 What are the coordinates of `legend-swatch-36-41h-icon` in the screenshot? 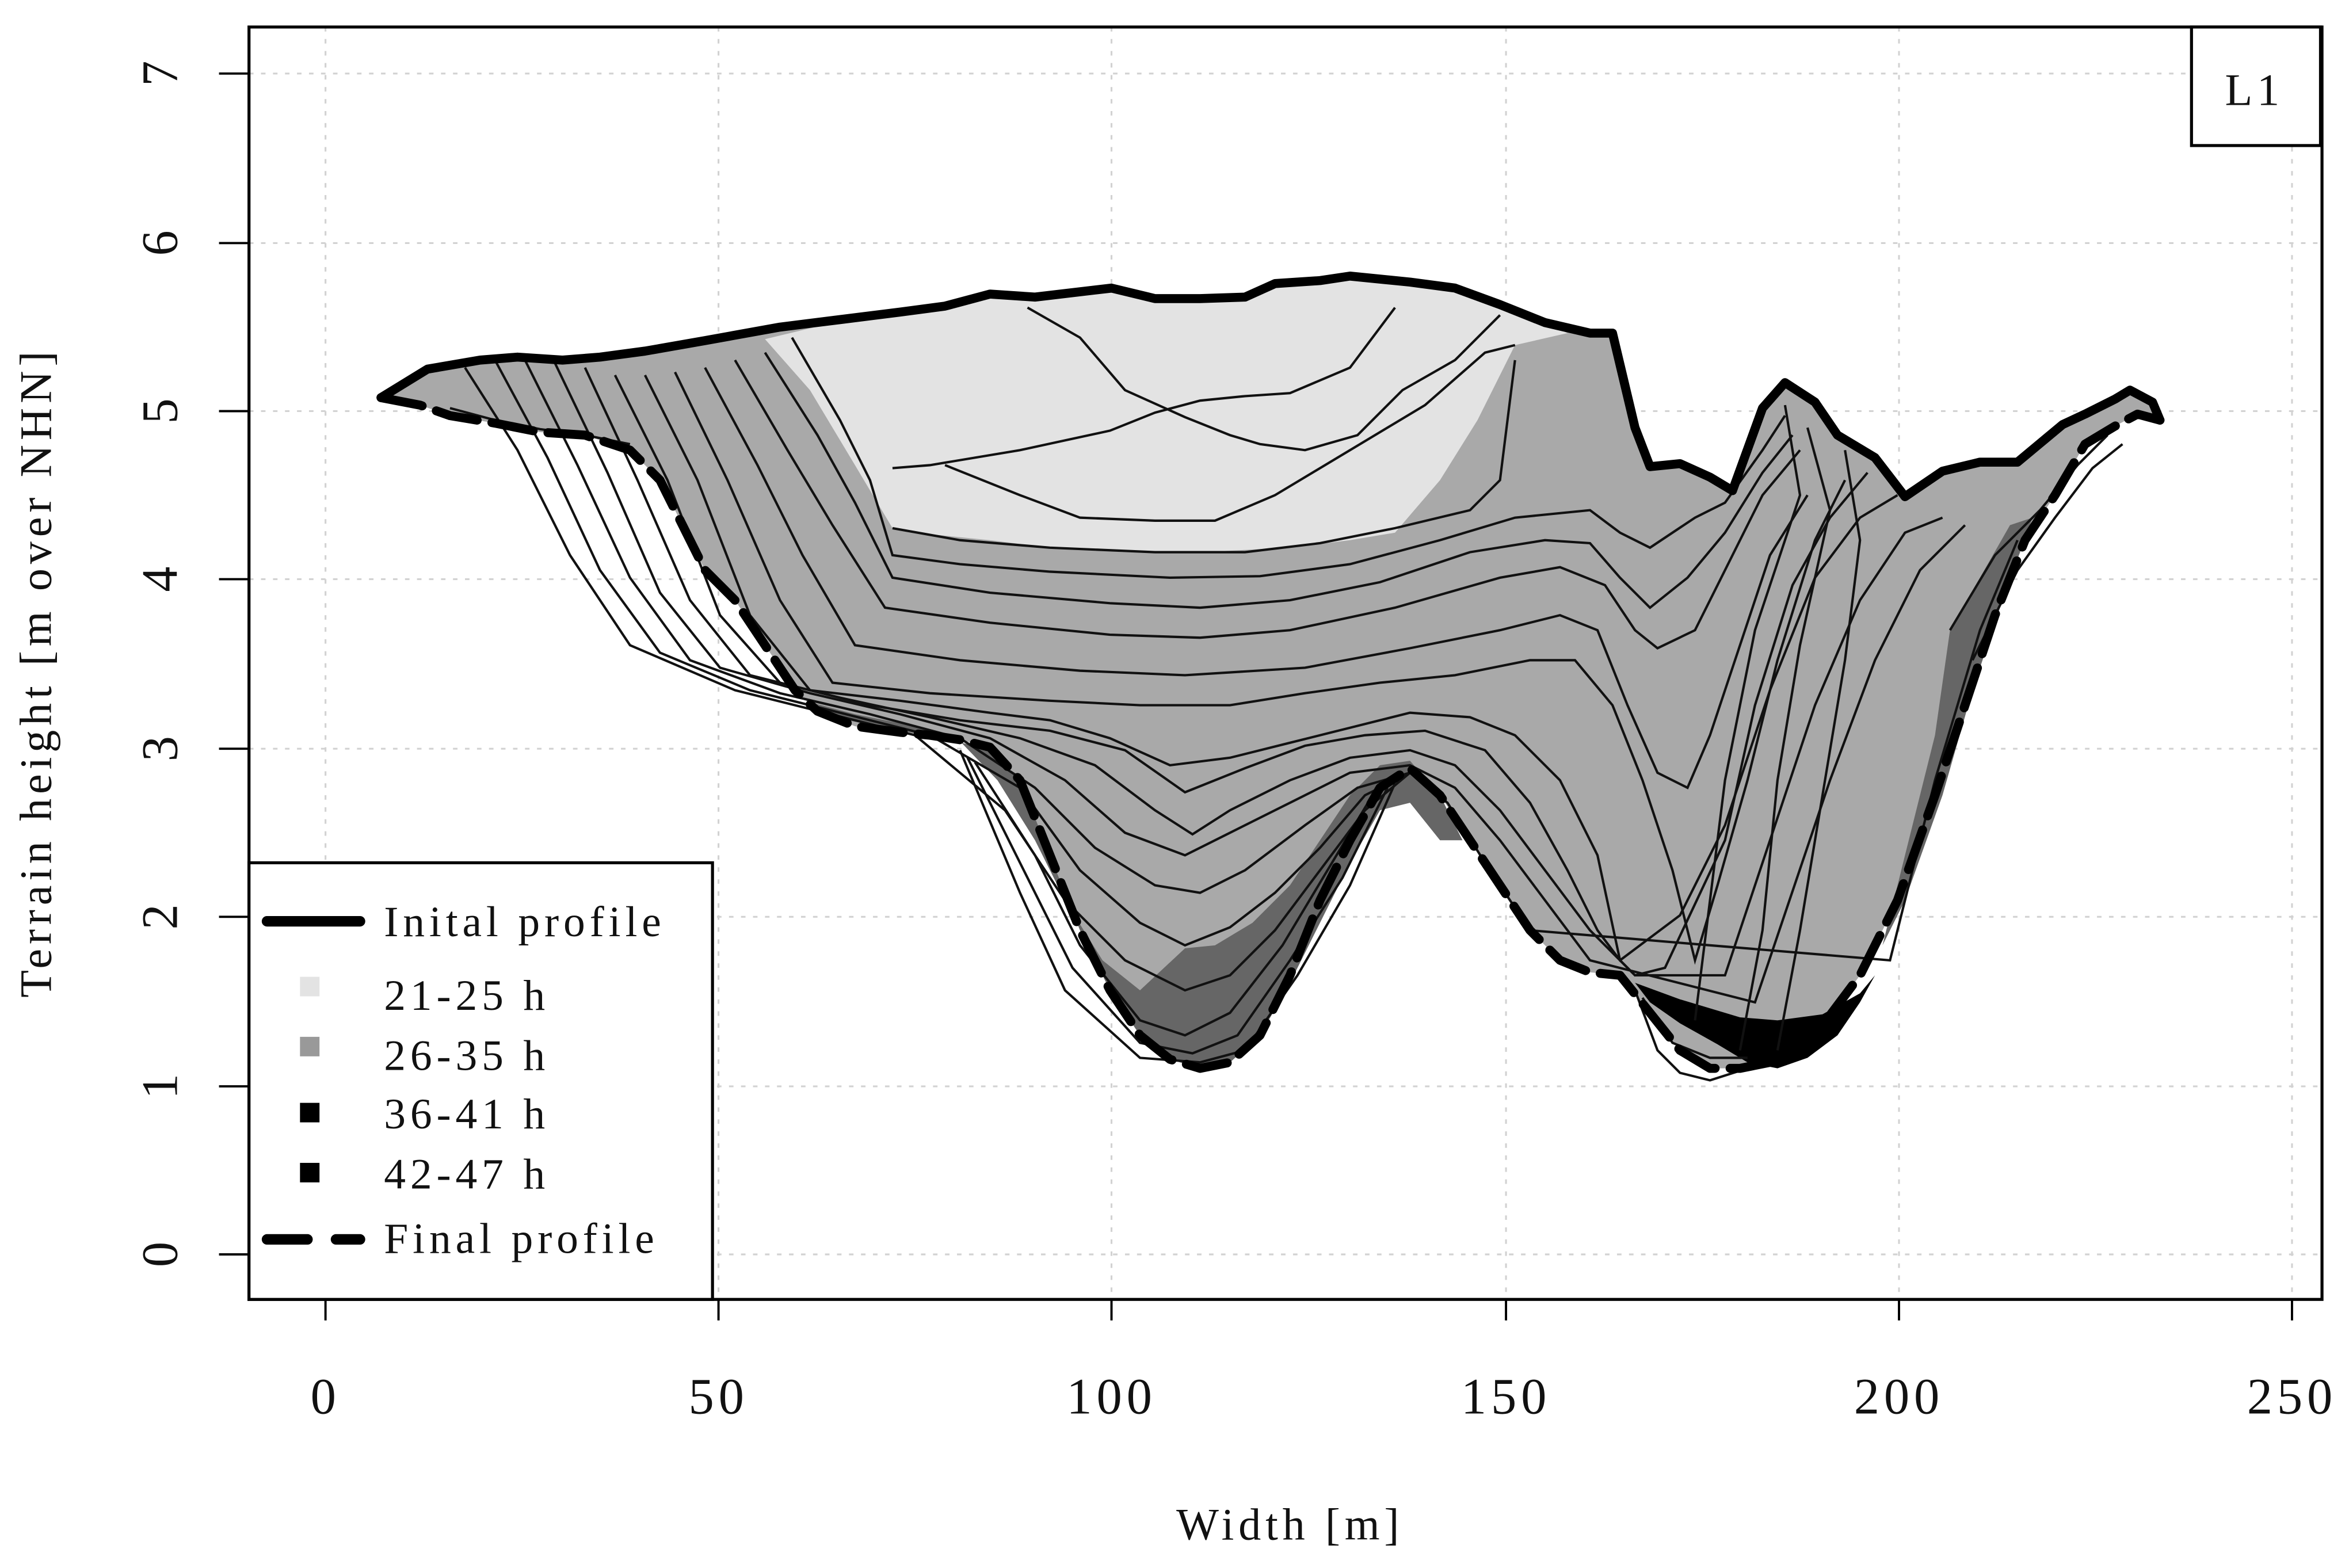 It's located at (310, 1112).